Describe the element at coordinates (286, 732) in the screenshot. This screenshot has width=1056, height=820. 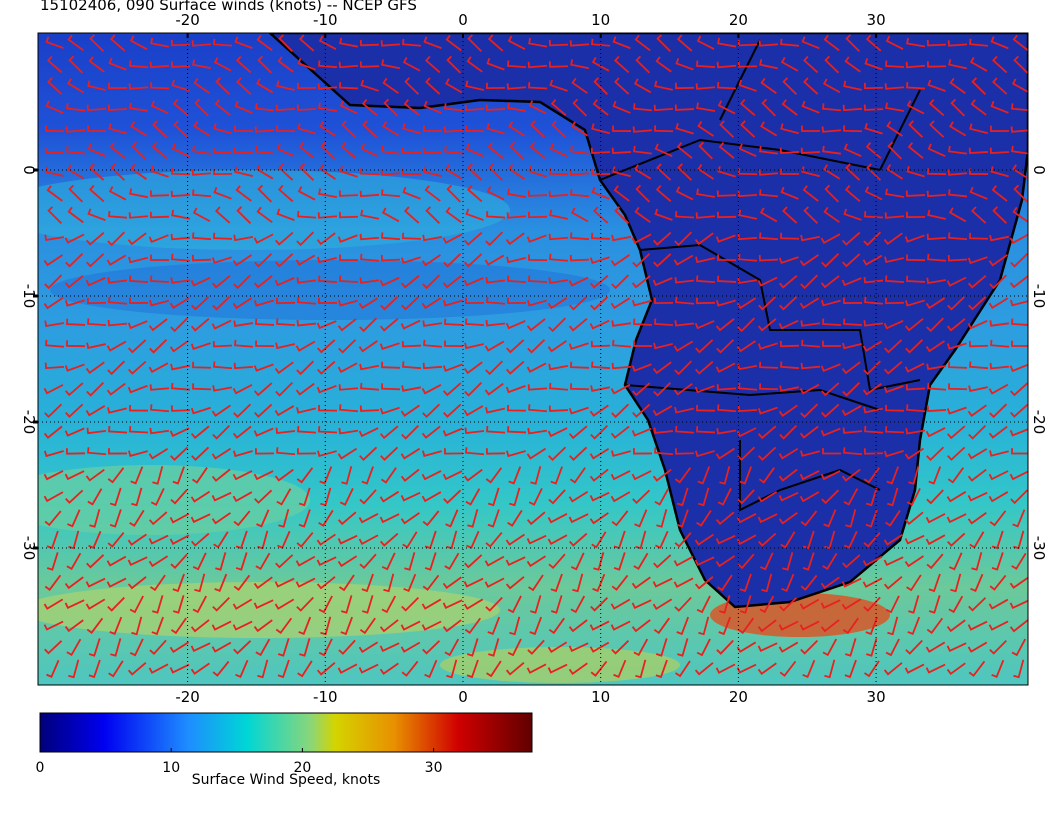
I see `colorbar` at that location.